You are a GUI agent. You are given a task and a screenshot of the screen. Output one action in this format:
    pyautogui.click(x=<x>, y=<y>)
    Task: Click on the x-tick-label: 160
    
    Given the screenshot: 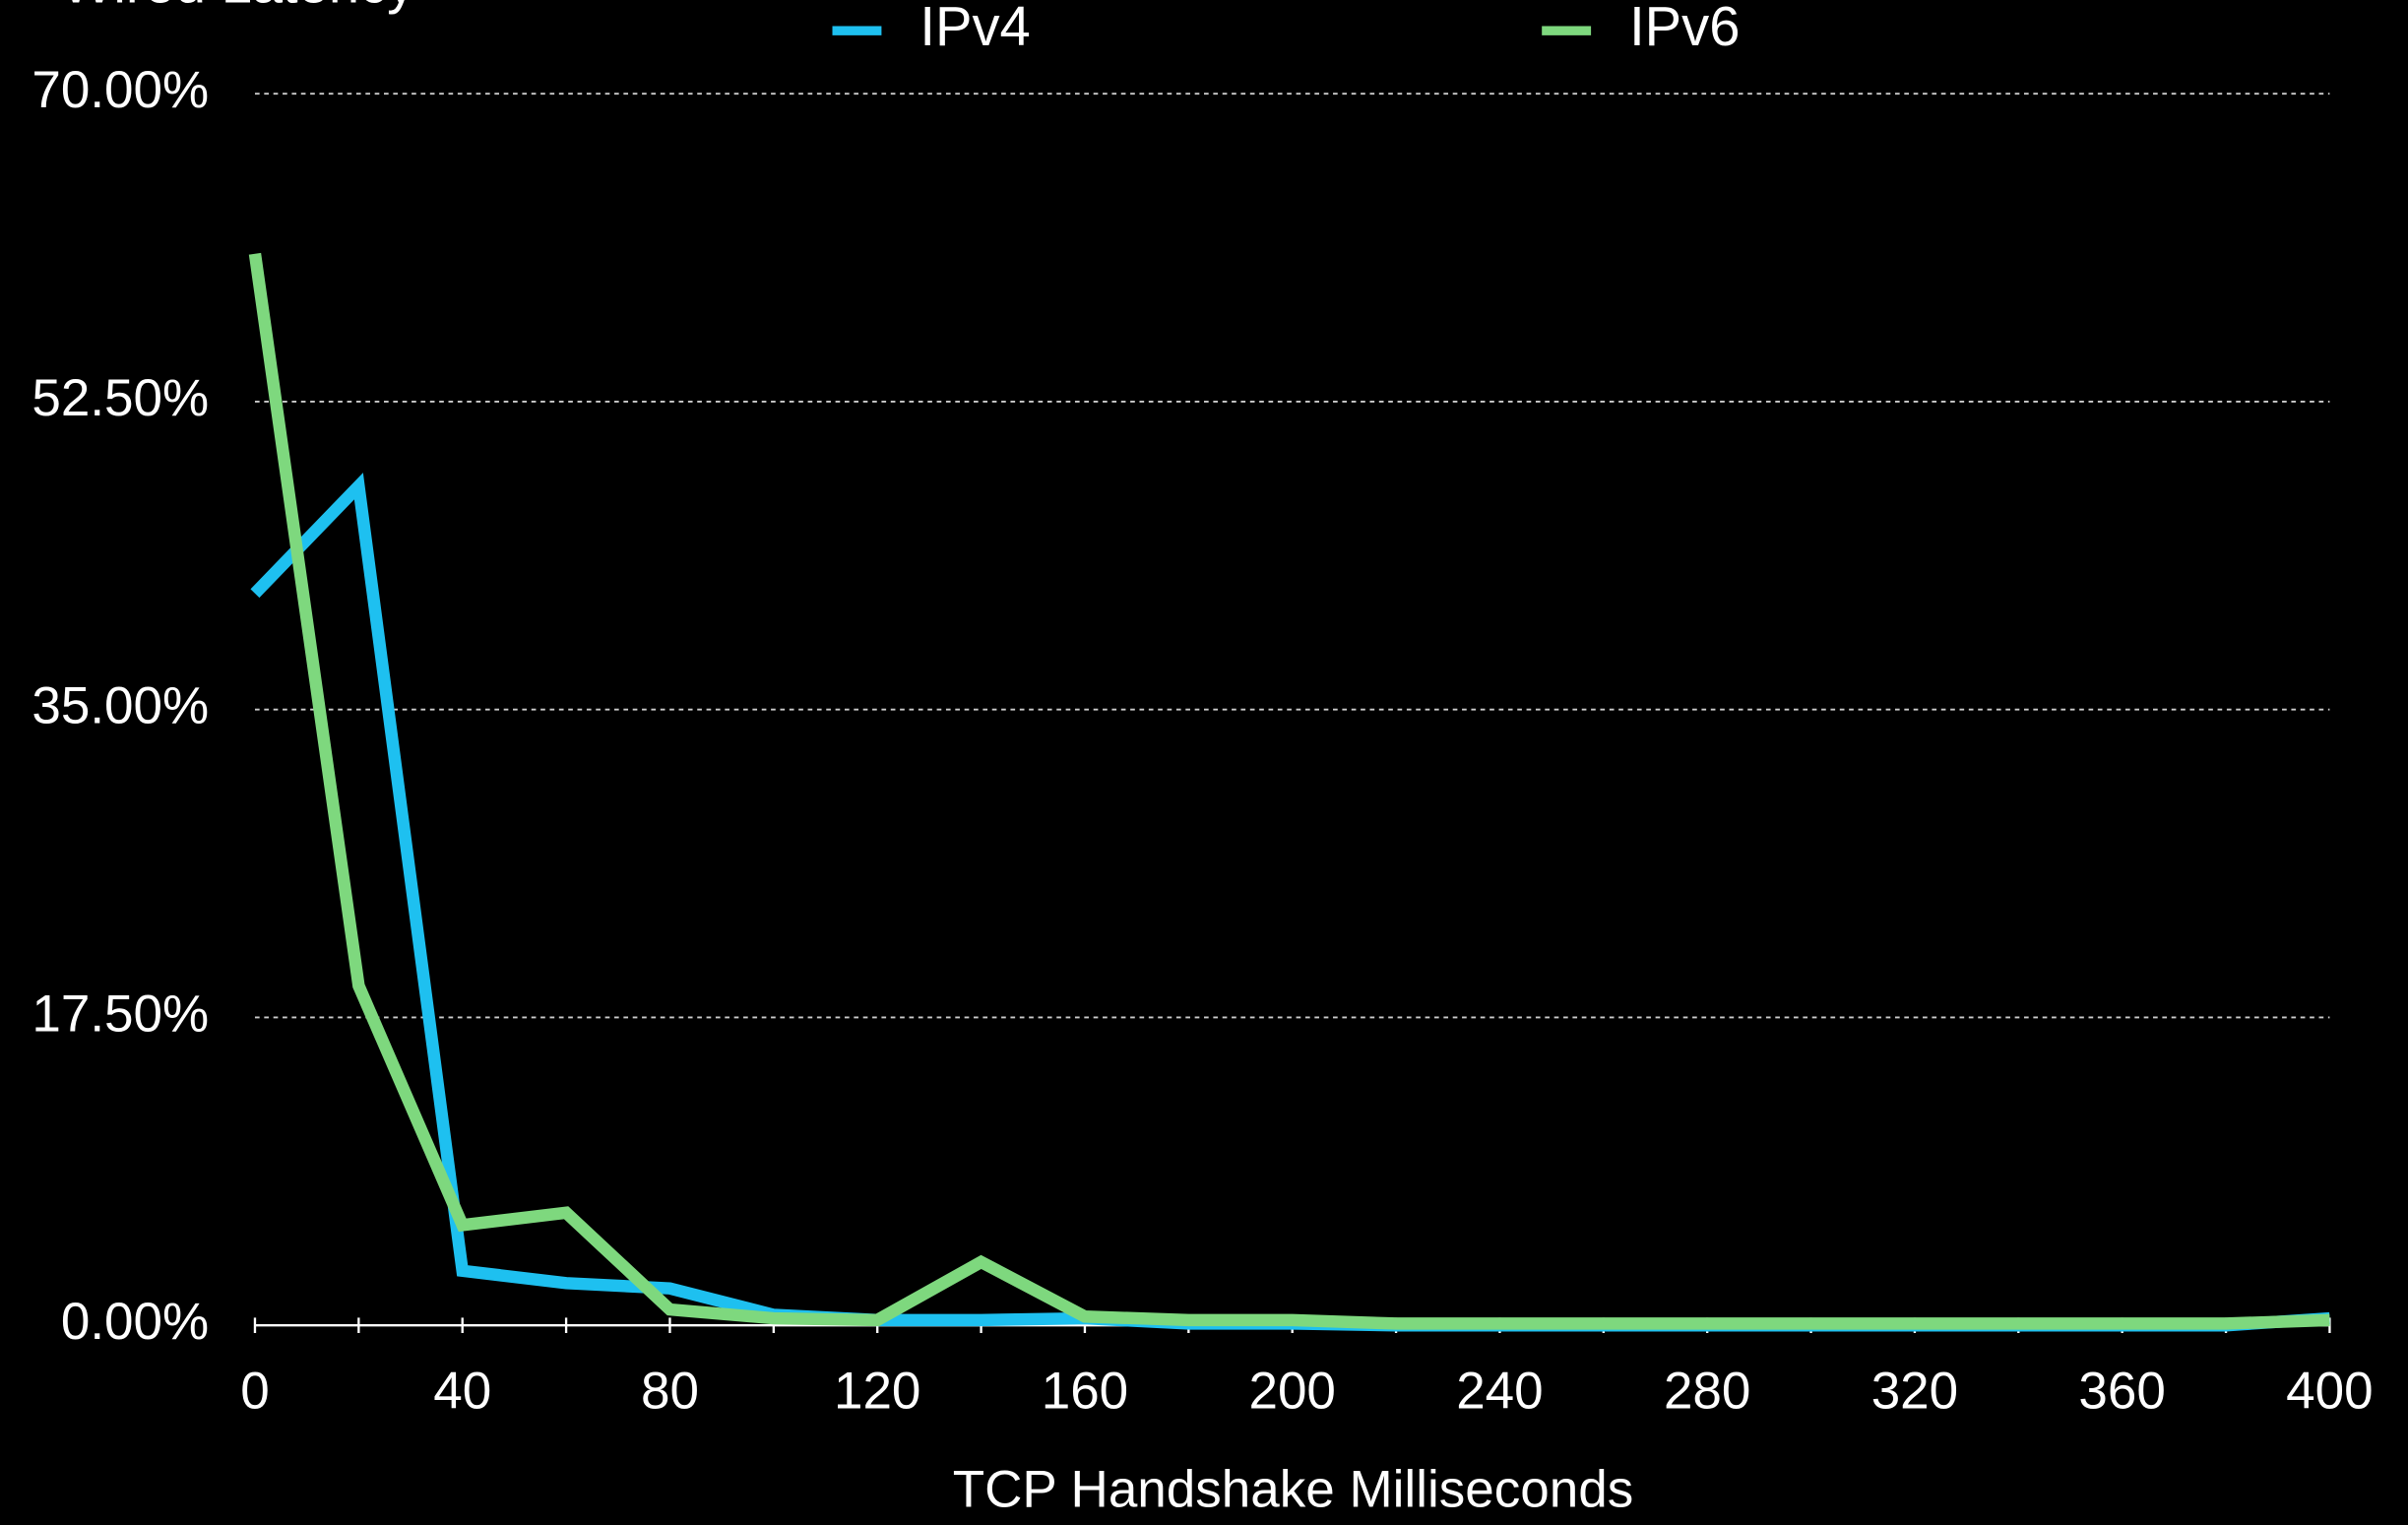 What is the action you would take?
    pyautogui.click(x=1085, y=1391)
    